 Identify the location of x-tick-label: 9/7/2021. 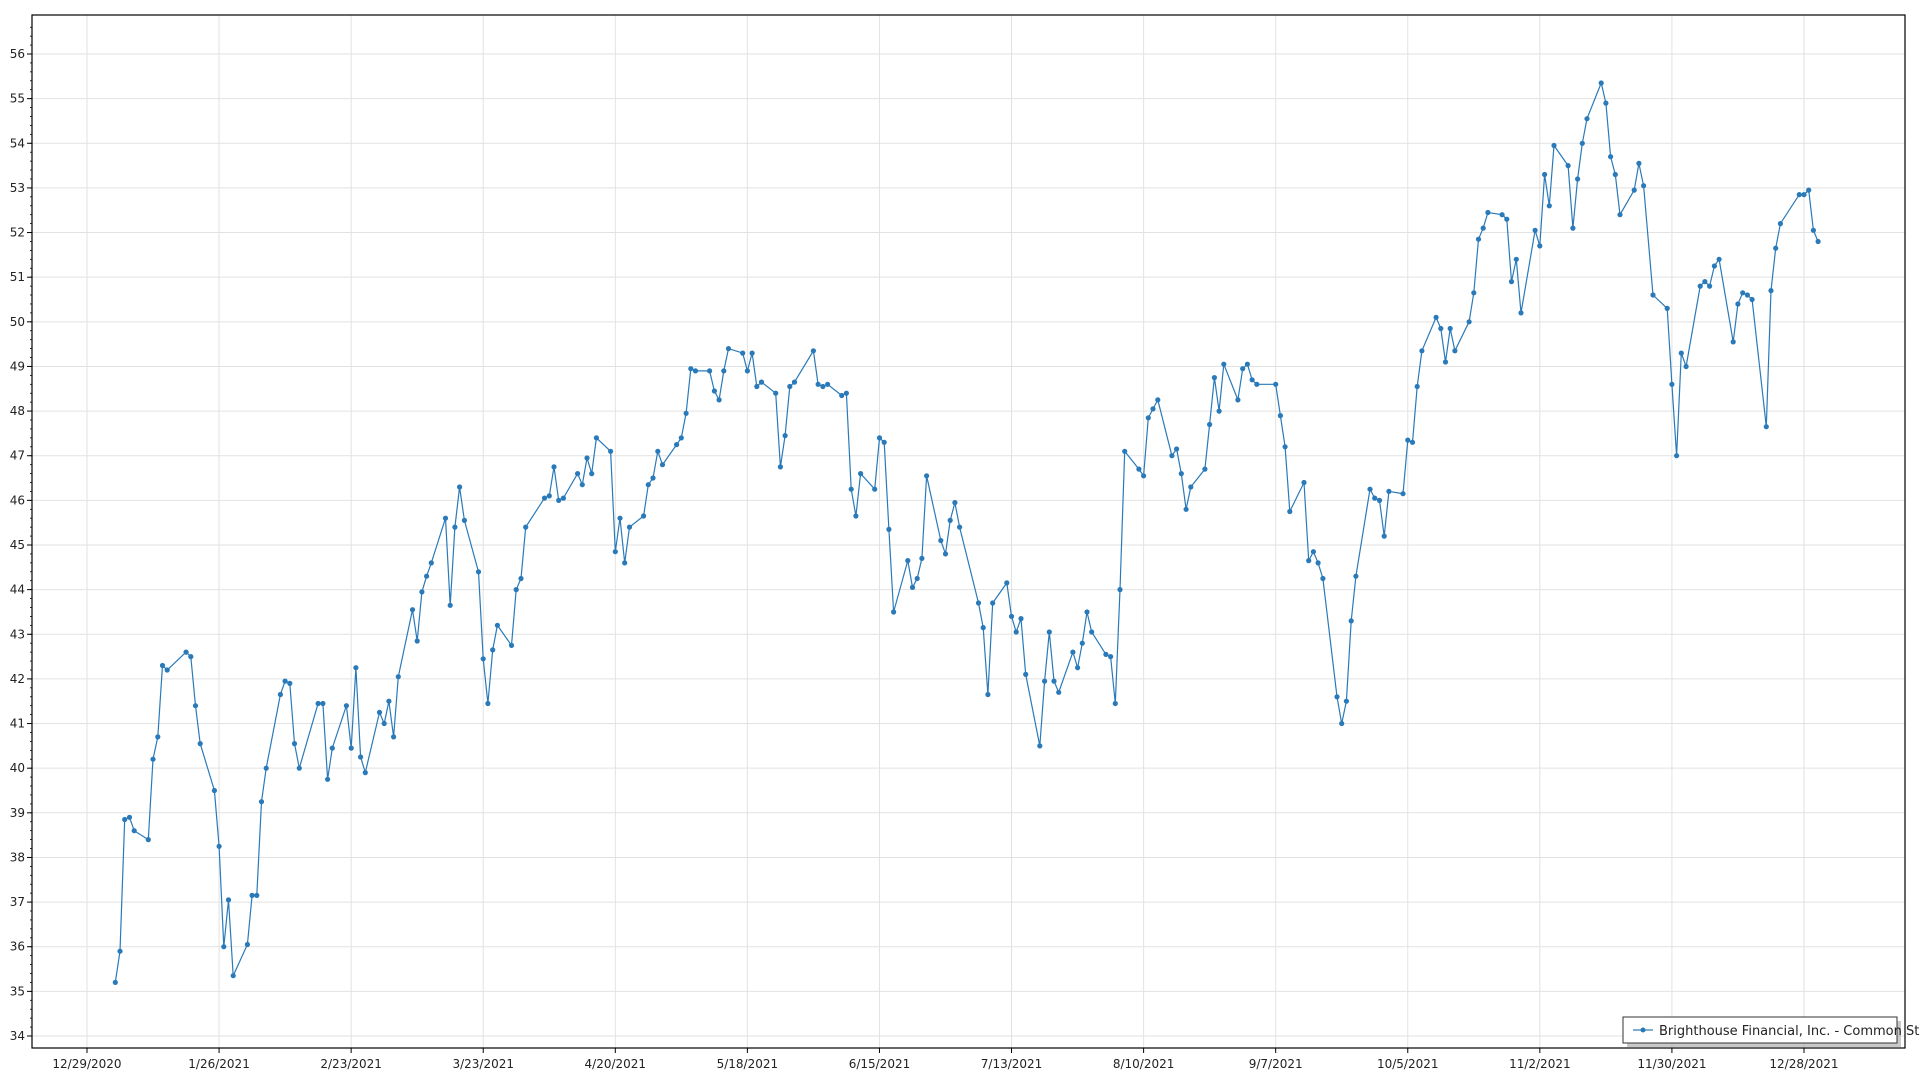
(1276, 1064).